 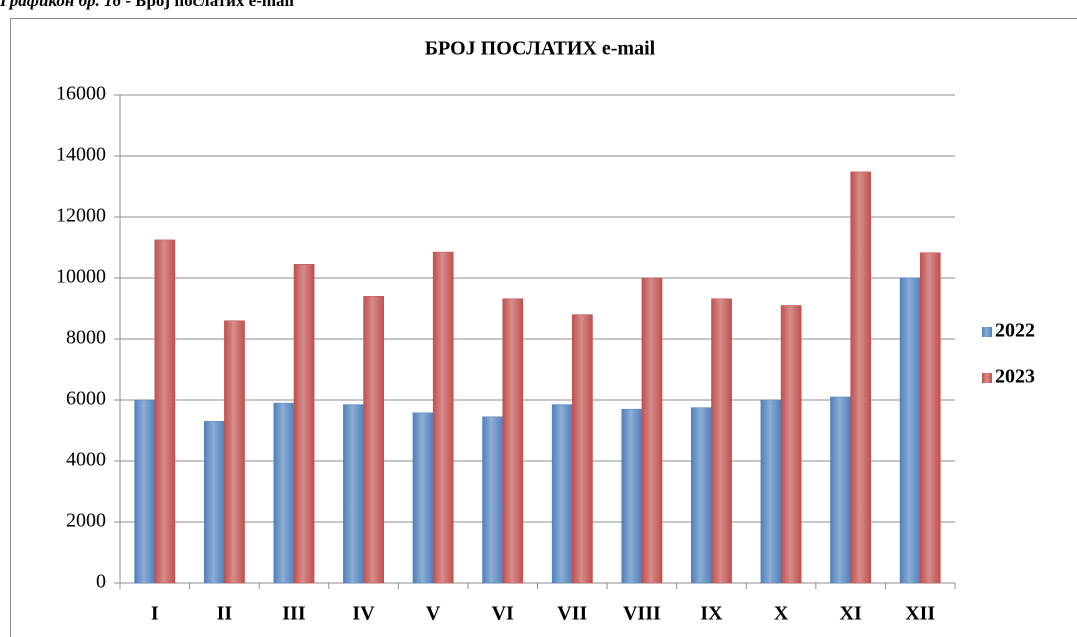 What do you see at coordinates (81, 155) in the screenshot?
I see `y-tick-label: 14000` at bounding box center [81, 155].